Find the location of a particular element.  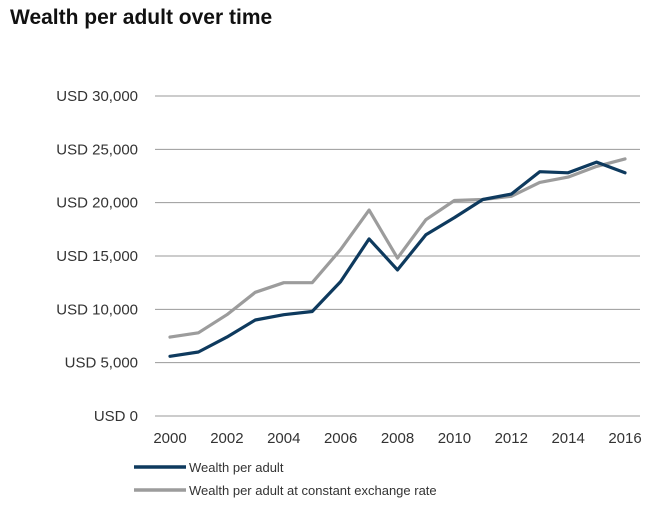

x-axis-ticks: 2000 2002 2004 2006 2008 2010 2012 2014 2016 is located at coordinates (397, 438).